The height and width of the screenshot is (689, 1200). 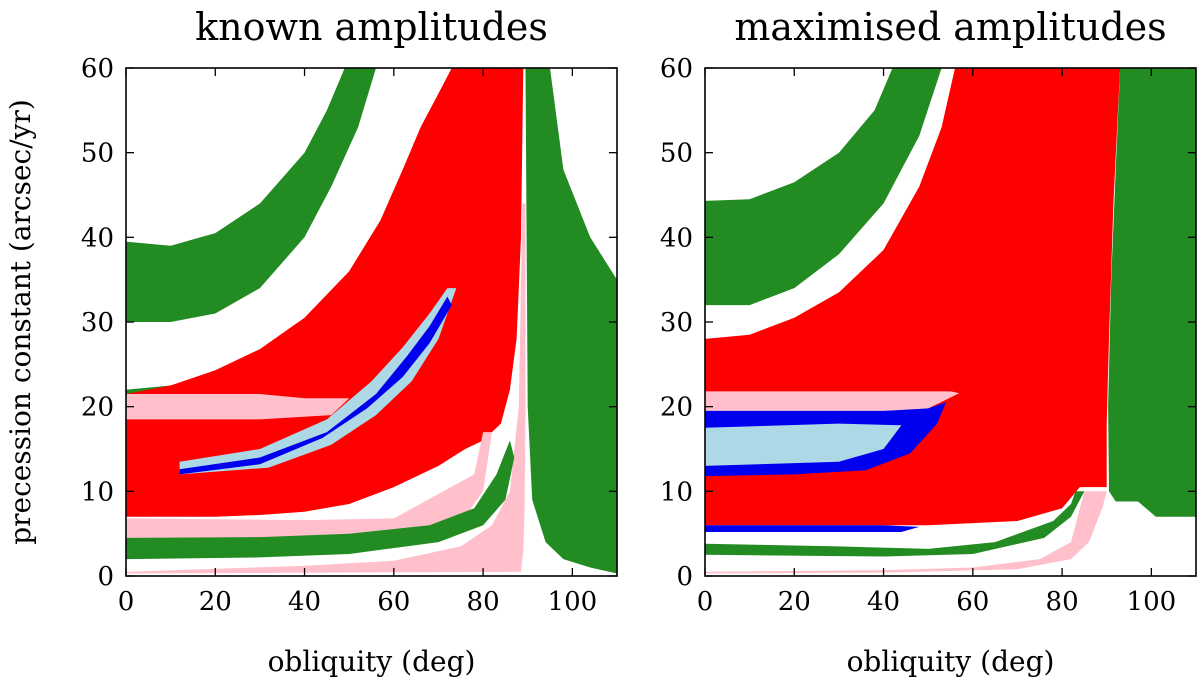 I want to click on region-pink-lower, so click(x=309, y=489).